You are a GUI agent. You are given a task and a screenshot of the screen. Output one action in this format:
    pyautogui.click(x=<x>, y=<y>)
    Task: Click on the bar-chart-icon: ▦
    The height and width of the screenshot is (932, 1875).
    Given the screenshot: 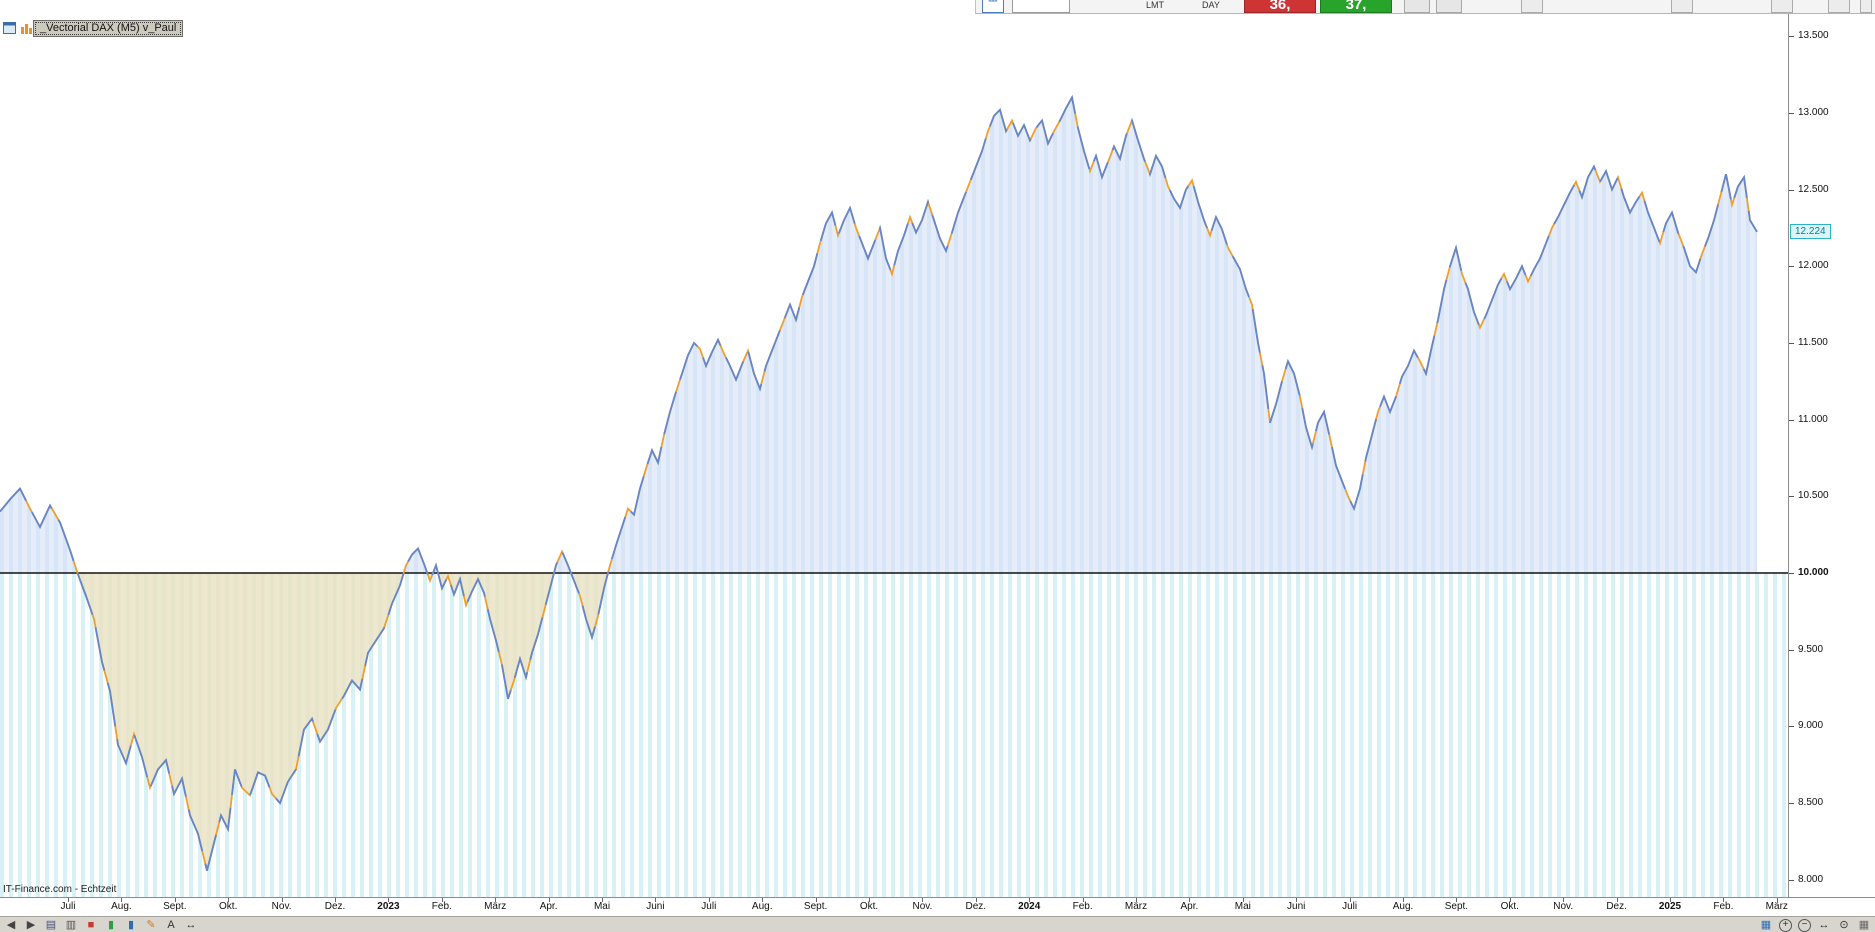 What is the action you would take?
    pyautogui.click(x=1766, y=924)
    